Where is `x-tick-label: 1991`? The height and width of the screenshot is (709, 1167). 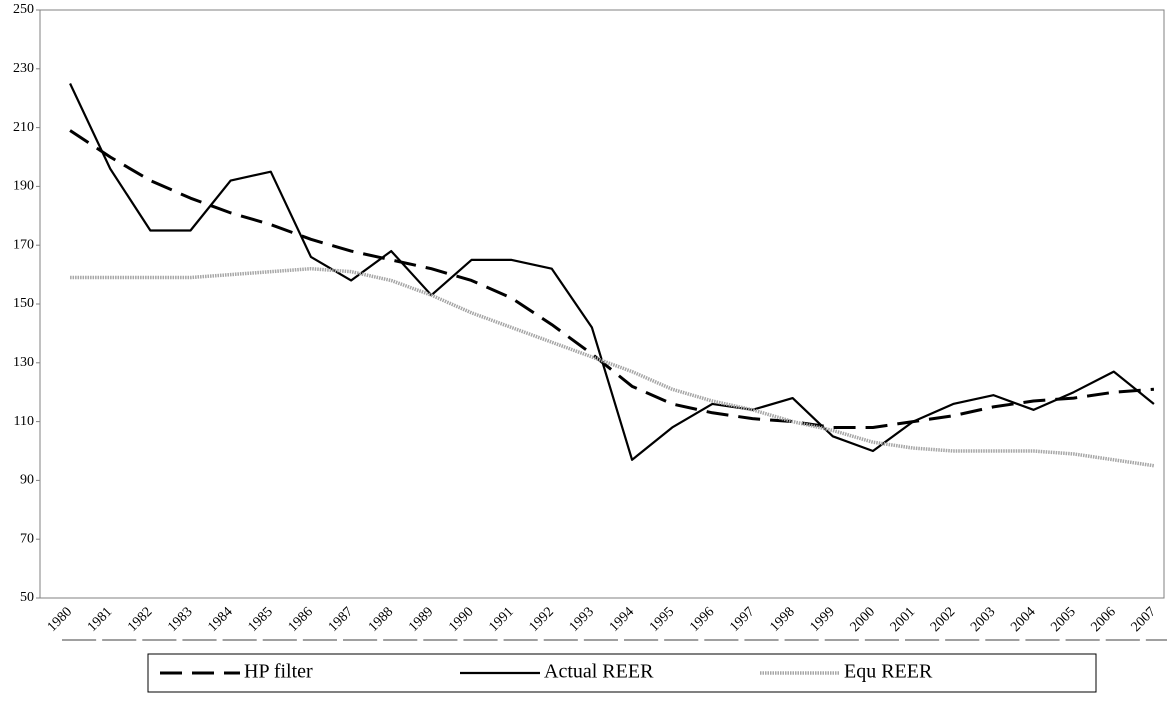
x-tick-label: 1991 is located at coordinates (501, 619).